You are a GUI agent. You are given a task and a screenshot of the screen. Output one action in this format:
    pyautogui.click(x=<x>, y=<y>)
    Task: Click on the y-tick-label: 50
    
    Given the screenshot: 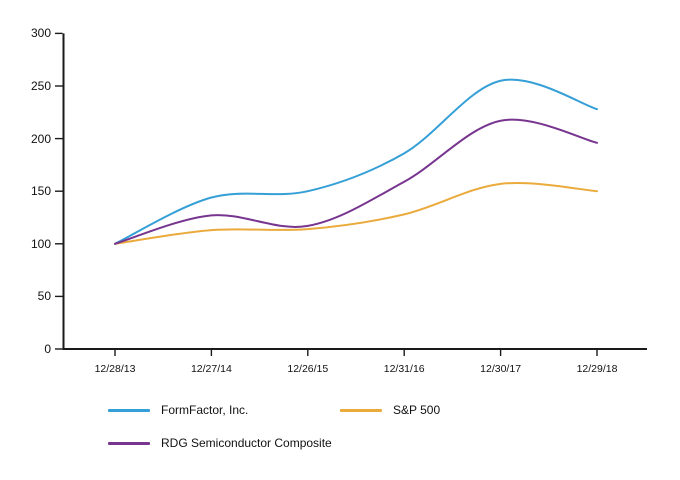 What is the action you would take?
    pyautogui.click(x=44, y=296)
    